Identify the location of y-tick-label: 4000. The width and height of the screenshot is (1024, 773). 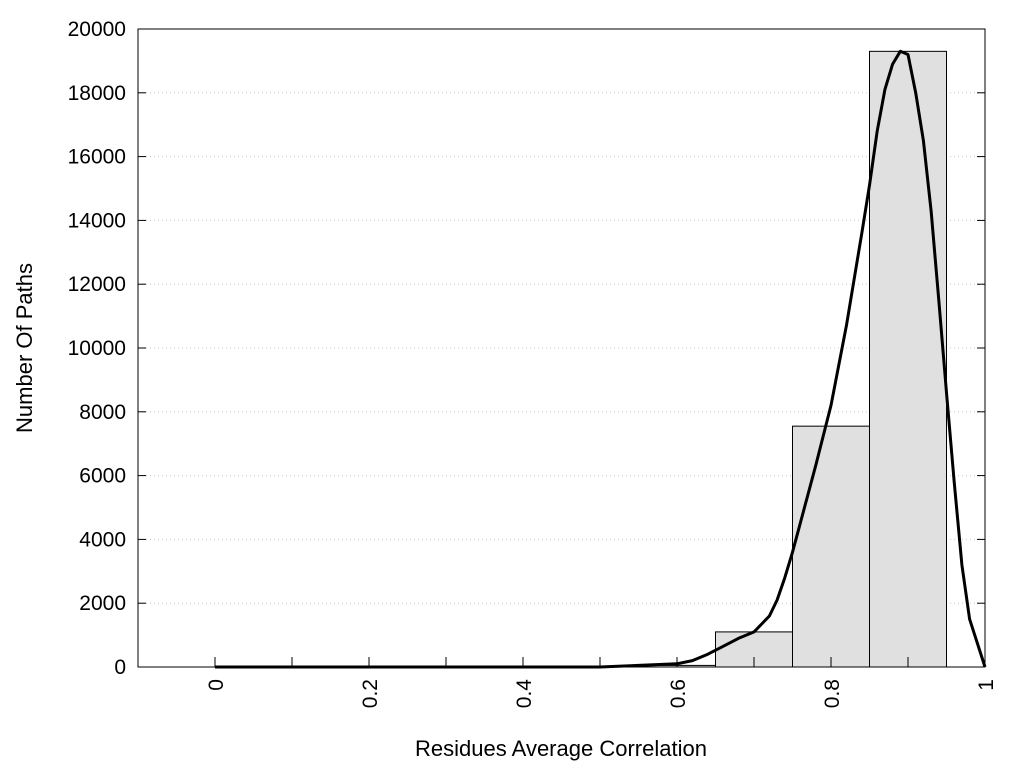
(102, 539).